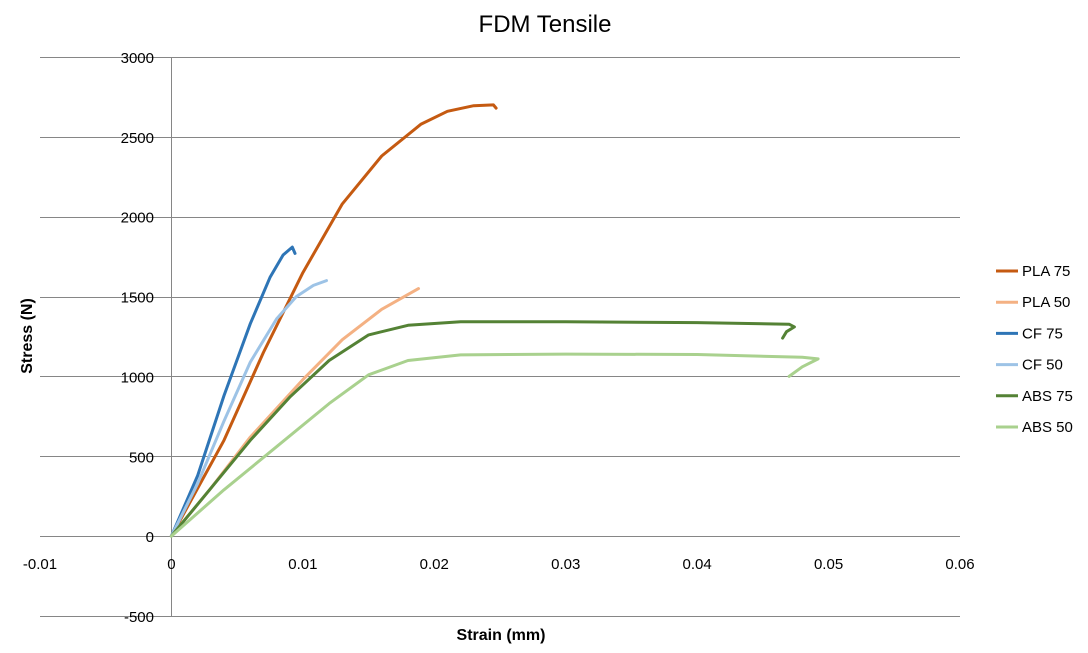 This screenshot has height=653, width=1088. Describe the element at coordinates (1046, 271) in the screenshot. I see `legend-label-0: PLA 75` at that location.